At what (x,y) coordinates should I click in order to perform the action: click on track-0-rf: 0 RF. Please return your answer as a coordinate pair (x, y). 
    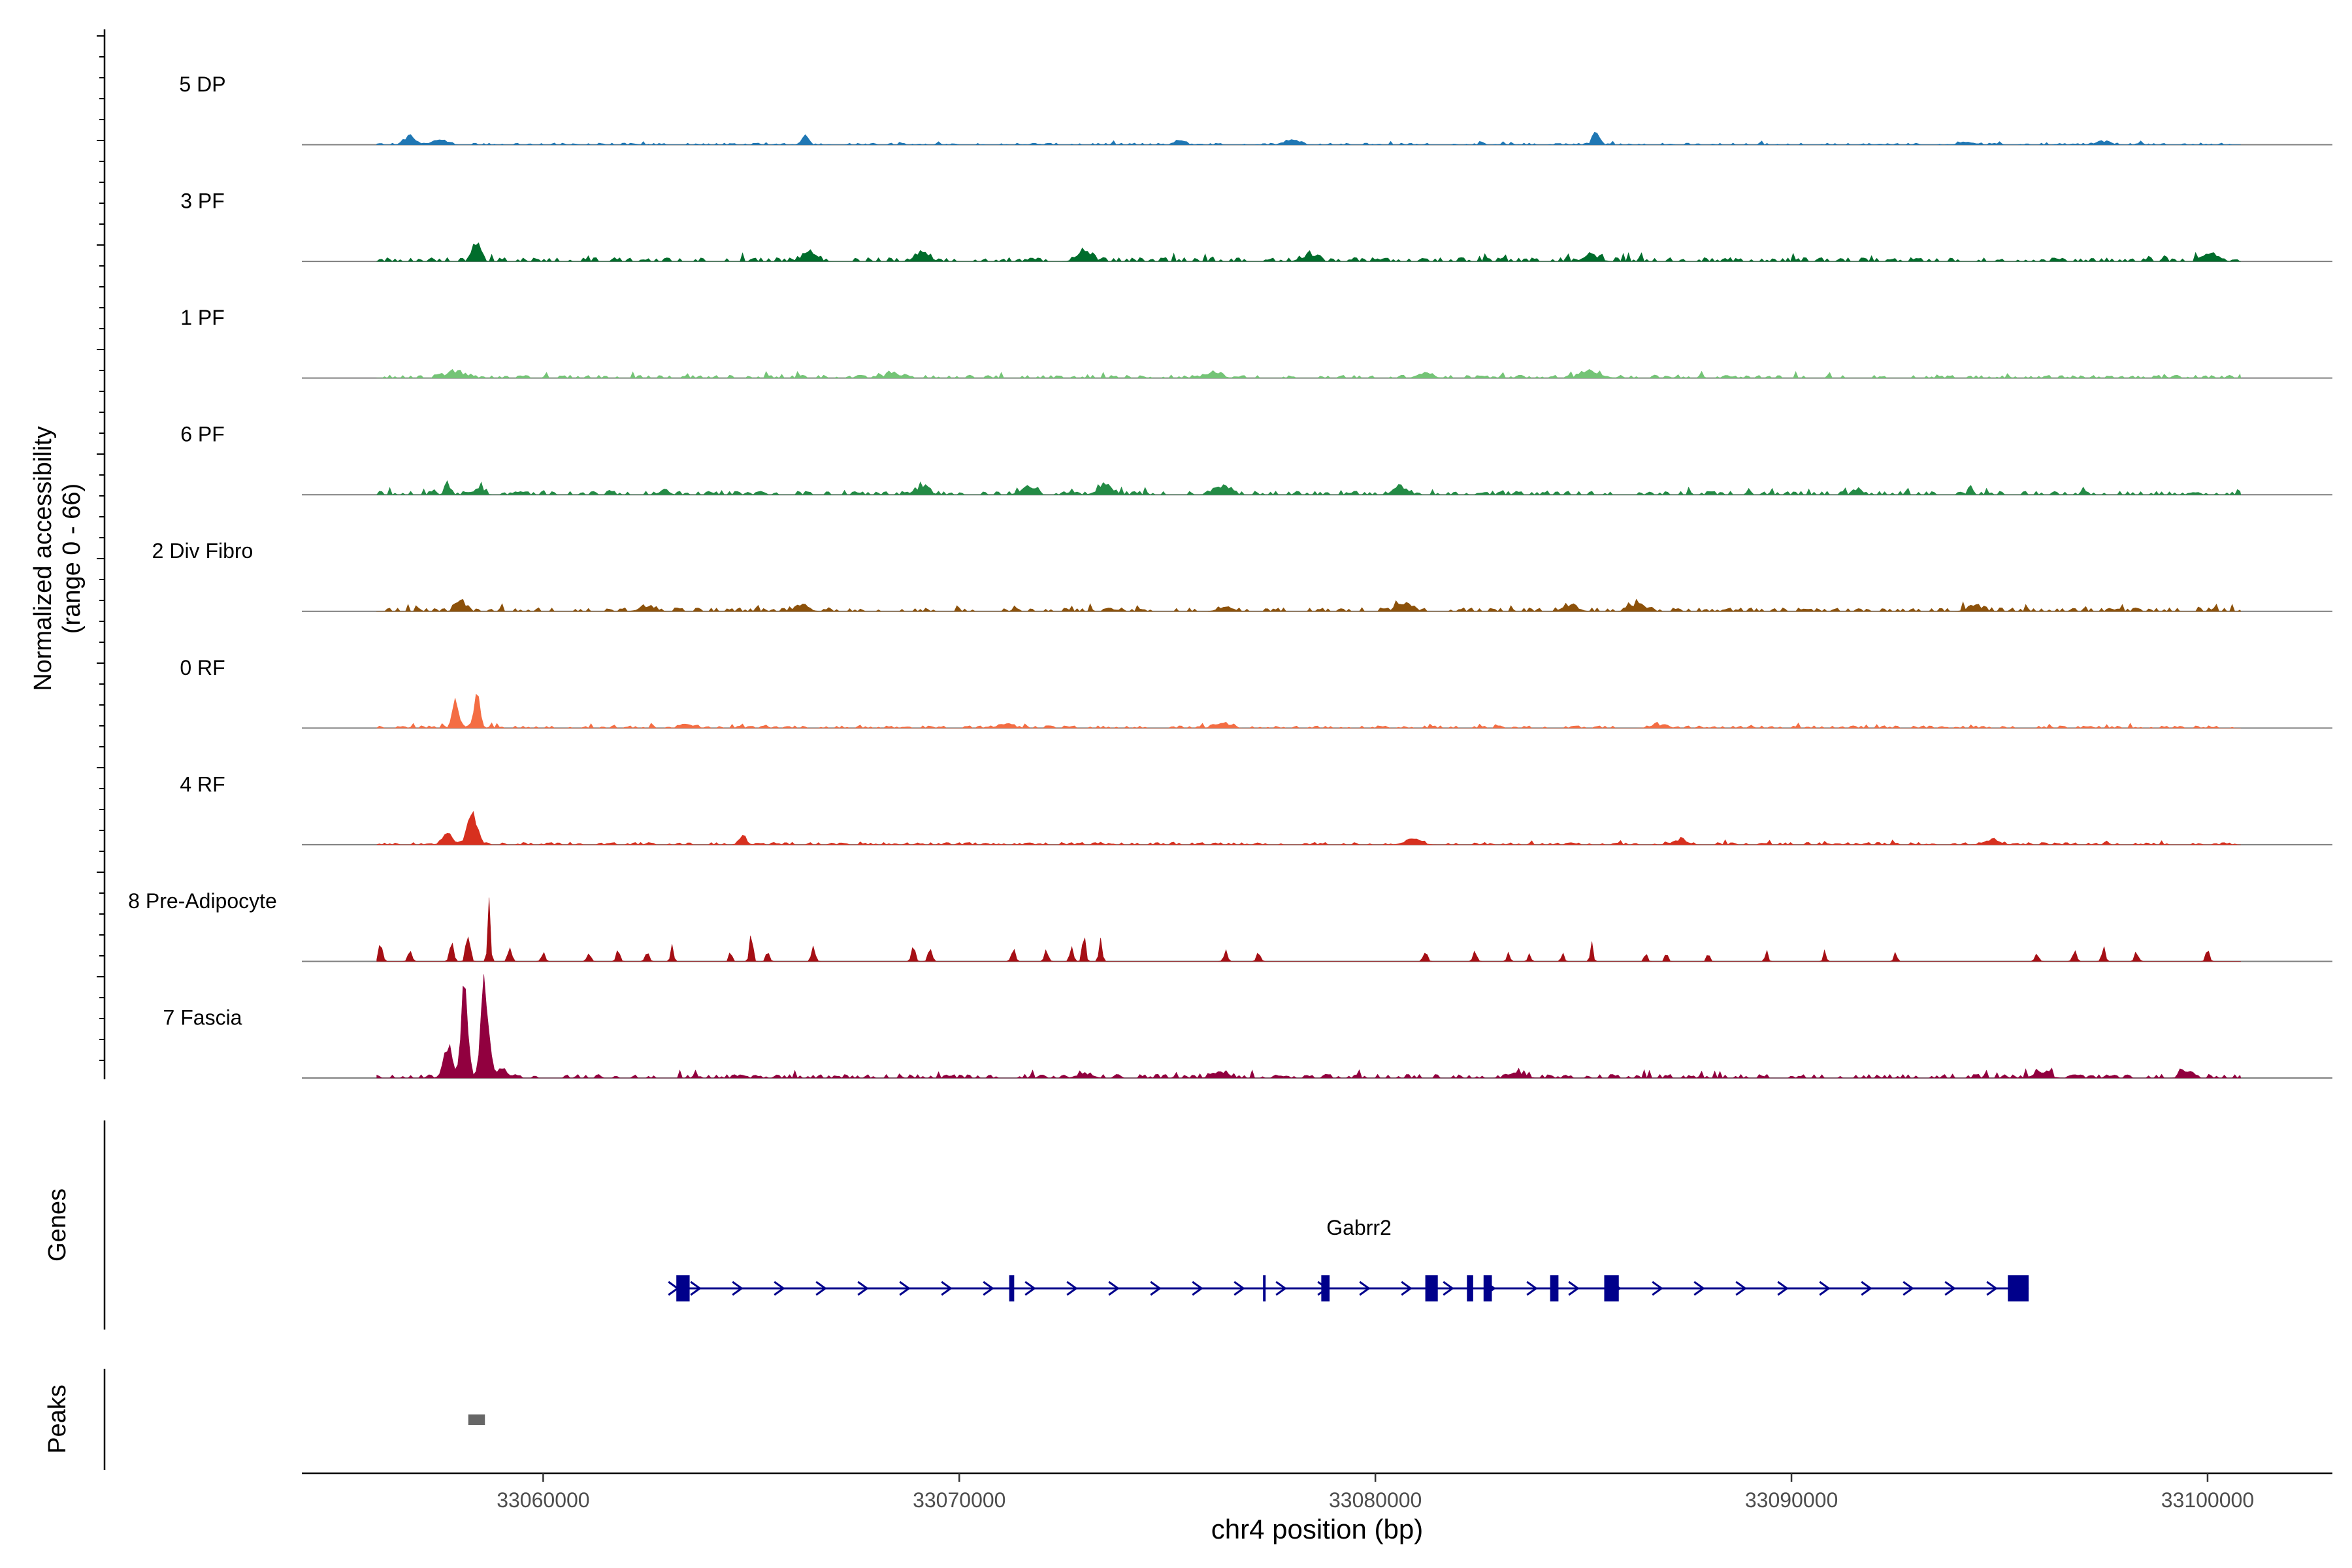
    Looking at the image, I should click on (1256, 692).